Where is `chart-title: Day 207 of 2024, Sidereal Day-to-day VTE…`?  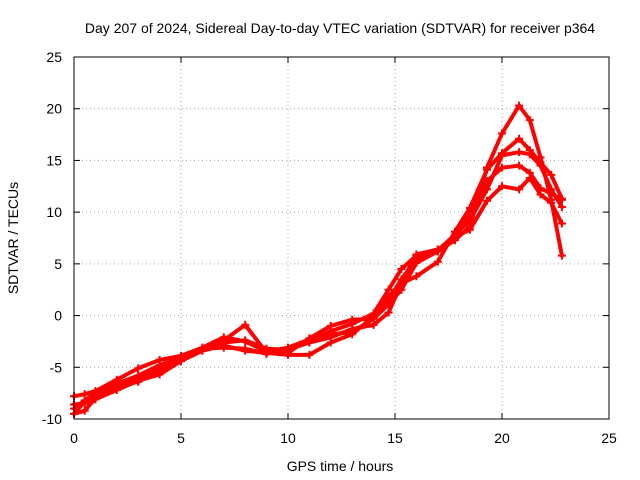 chart-title: Day 207 of 2024, Sidereal Day-to-day VTE… is located at coordinates (340, 28).